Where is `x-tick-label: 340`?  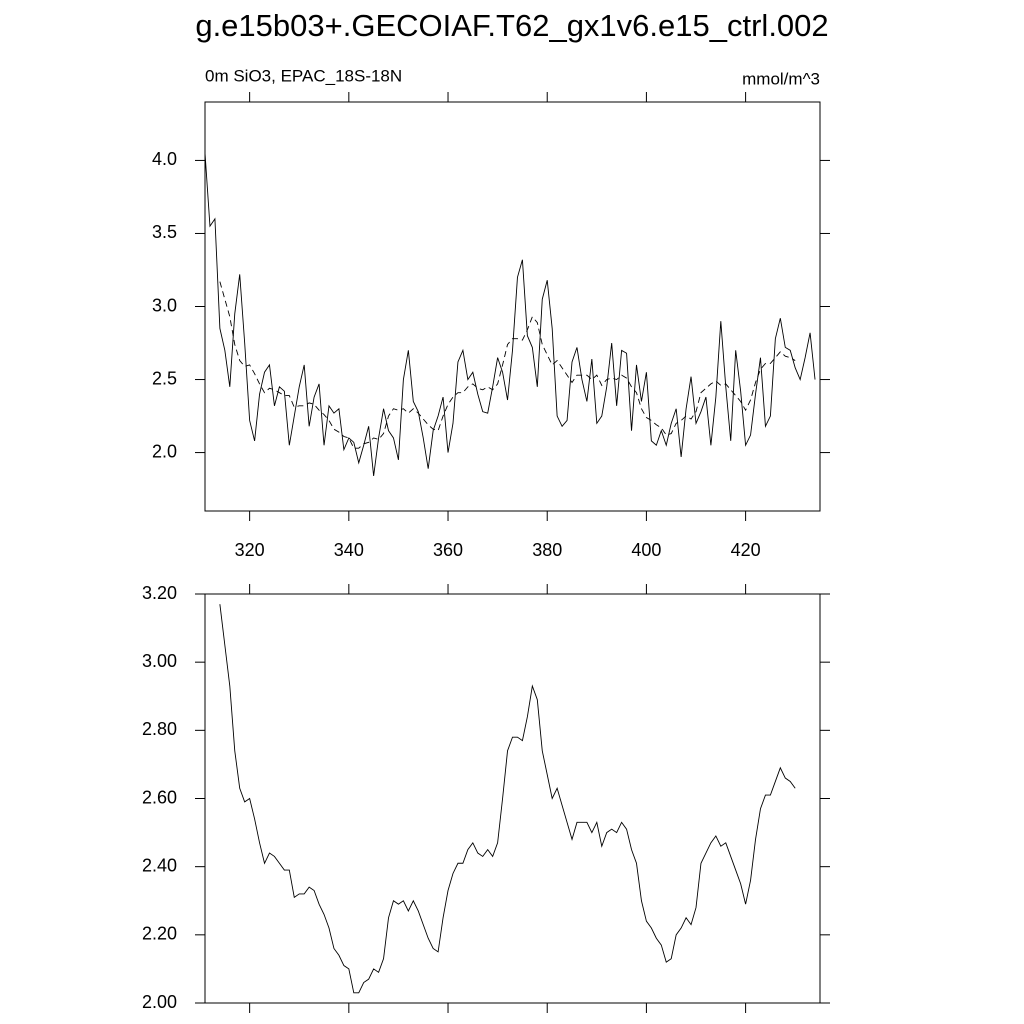 x-tick-label: 340 is located at coordinates (349, 550).